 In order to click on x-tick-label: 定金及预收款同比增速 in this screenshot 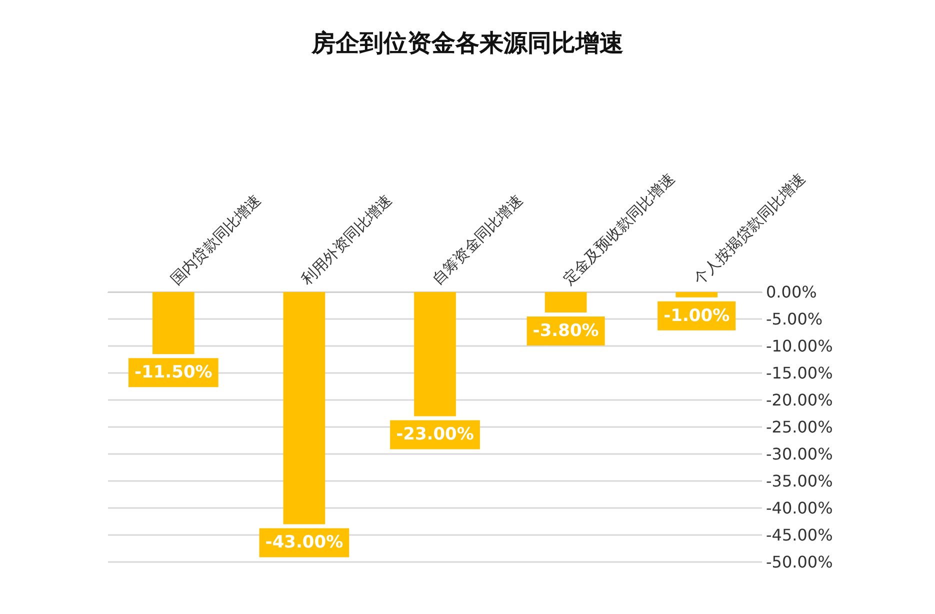, I will do `click(618, 229)`.